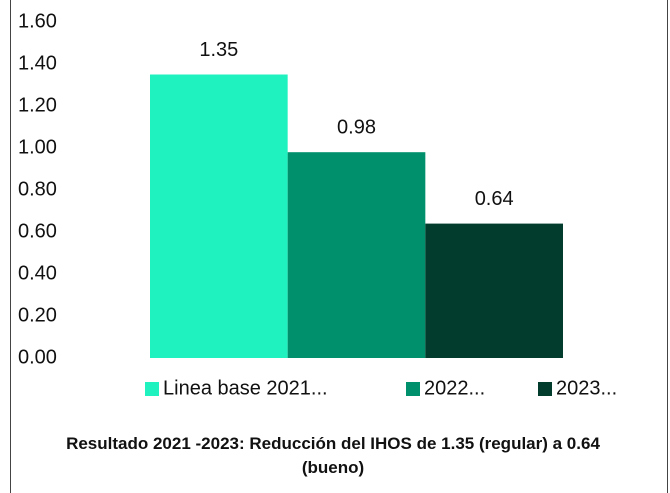 Image resolution: width=670 pixels, height=493 pixels. What do you see at coordinates (37, 105) in the screenshot?
I see `y-tick-label: 1.20` at bounding box center [37, 105].